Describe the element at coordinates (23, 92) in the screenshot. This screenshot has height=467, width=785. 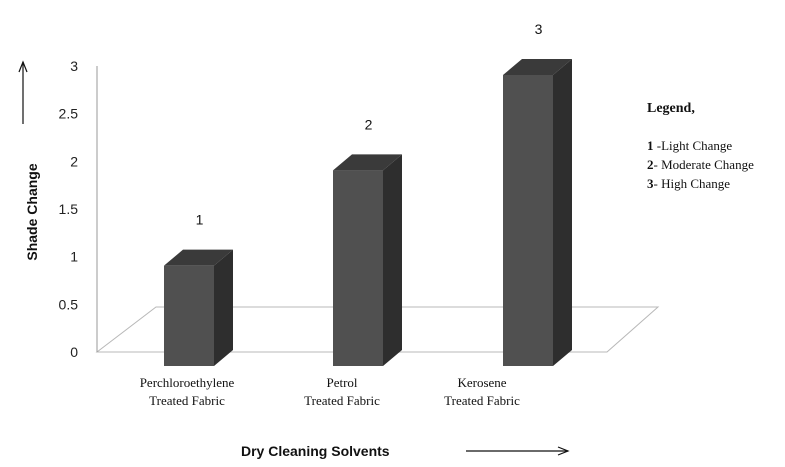
I see `y-axis-arrow-icon` at that location.